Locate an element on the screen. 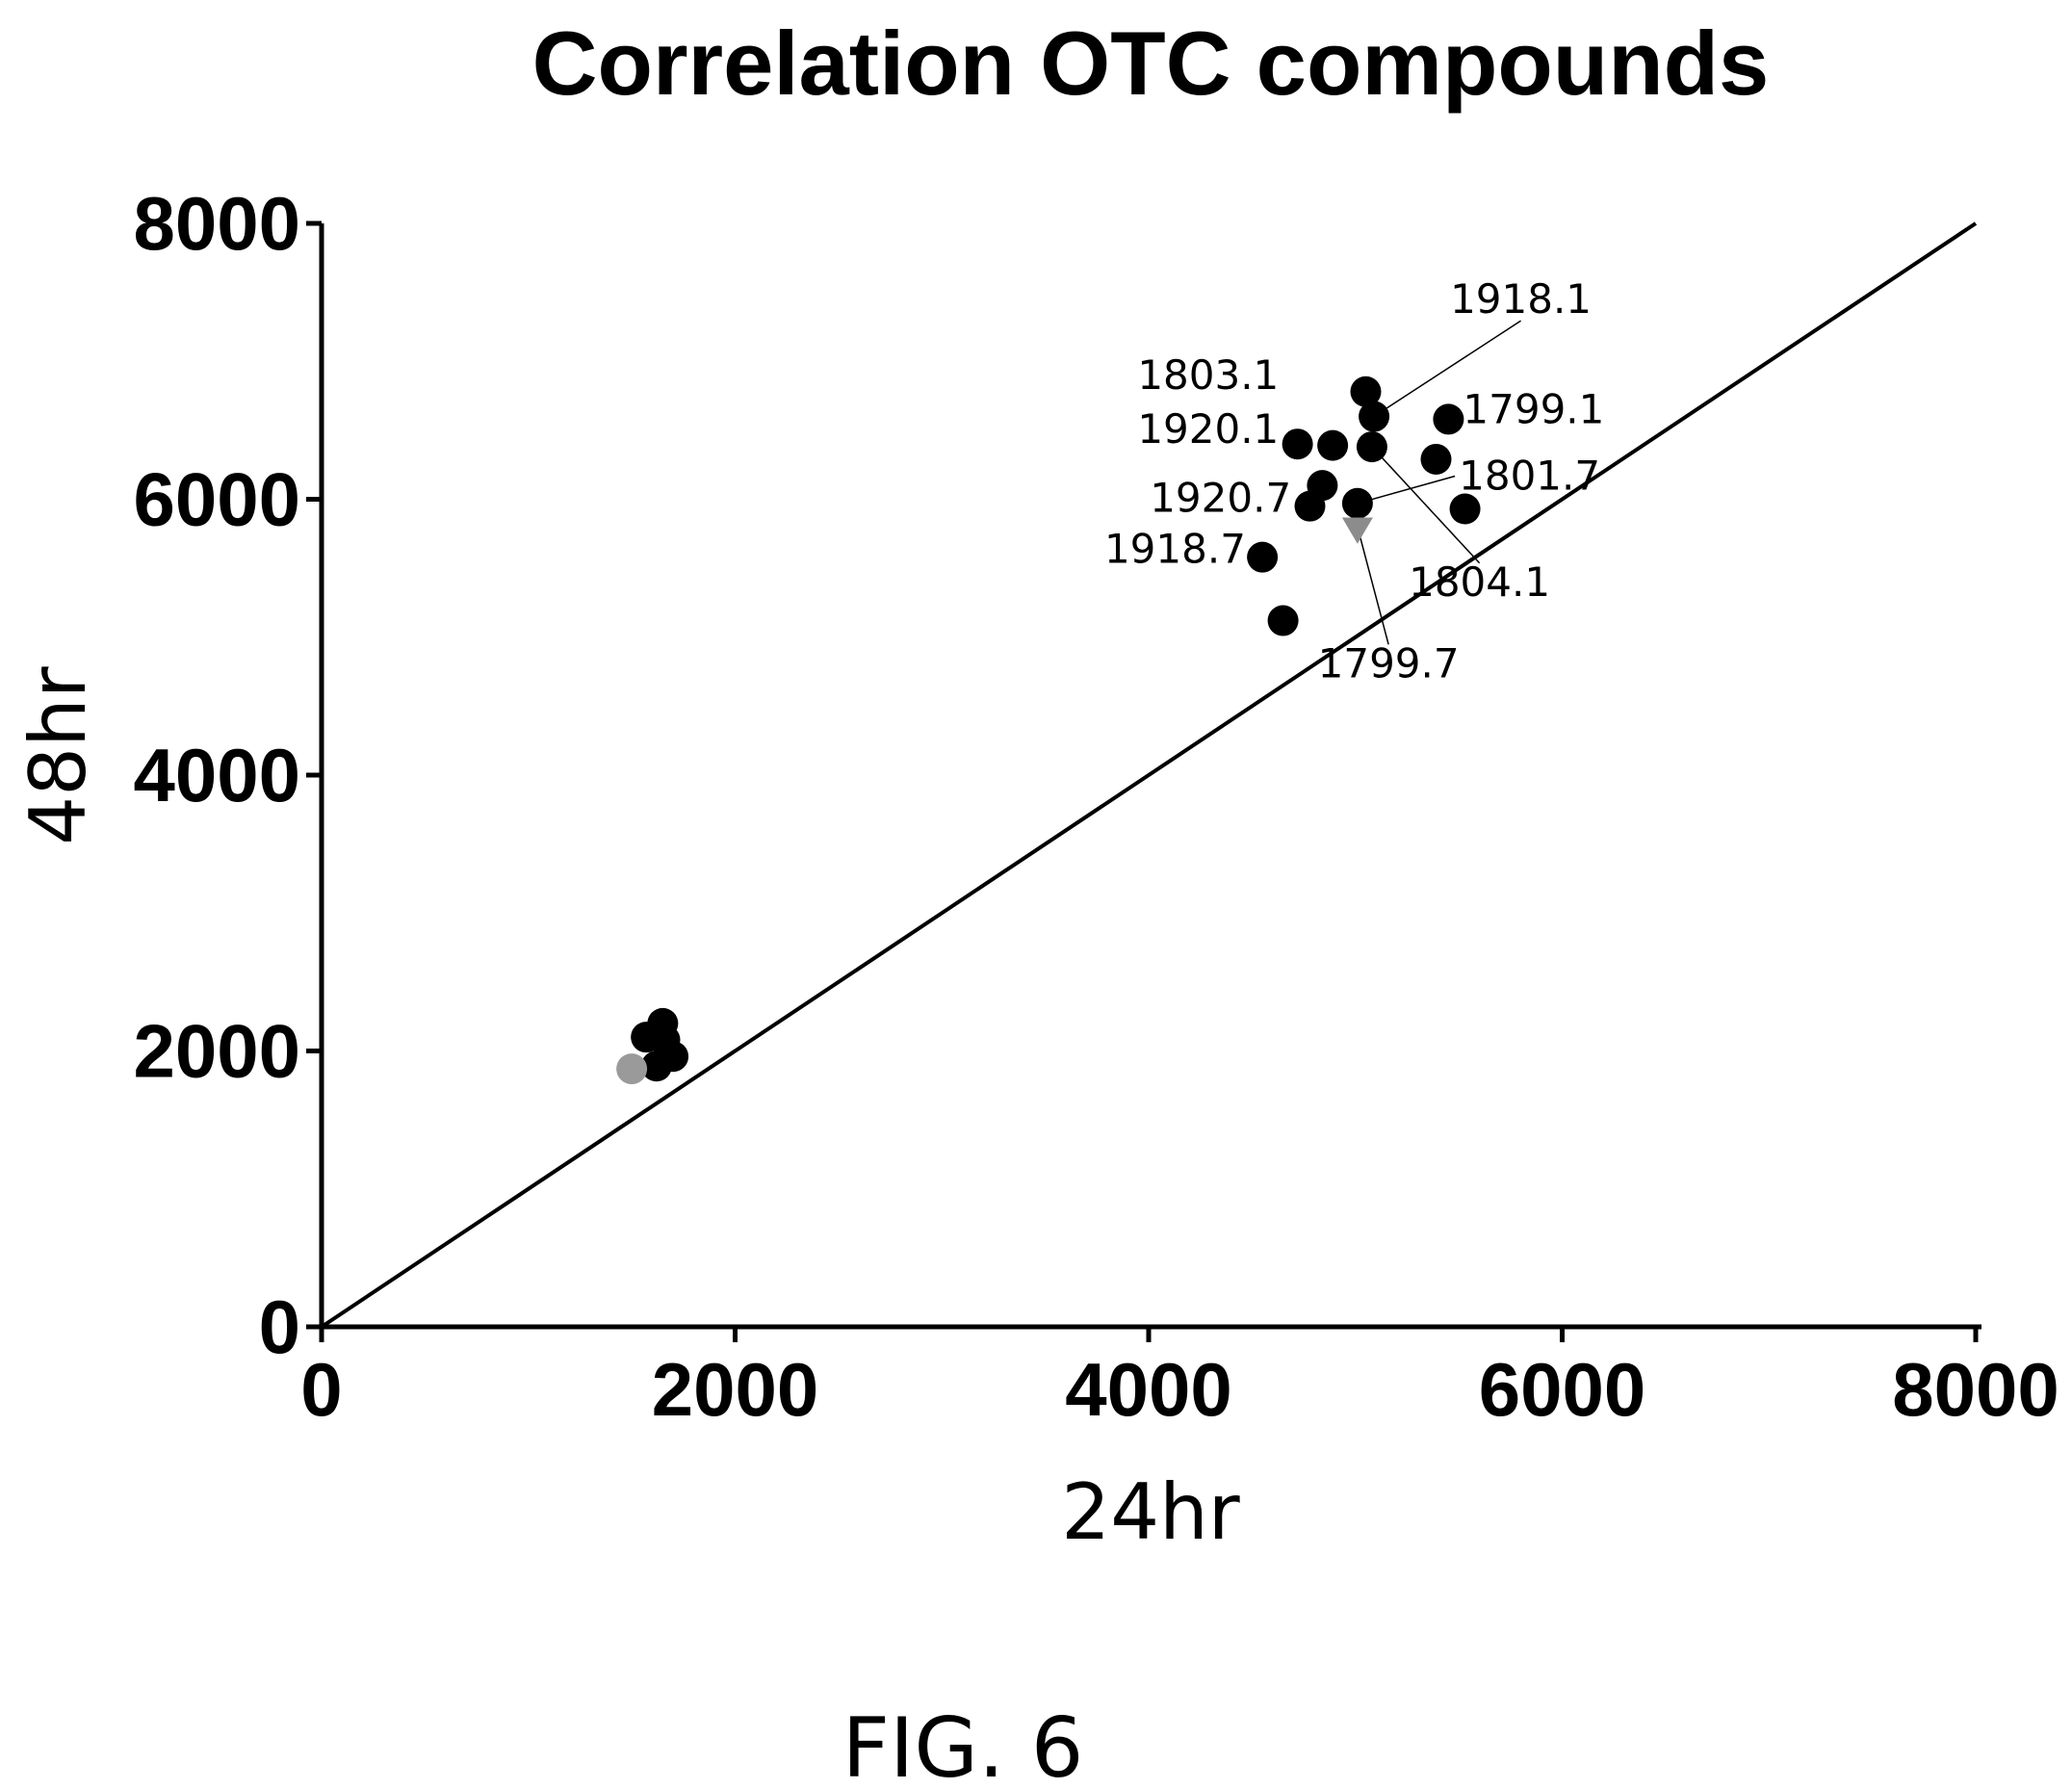  y-tick-label: 4000 is located at coordinates (216, 775).